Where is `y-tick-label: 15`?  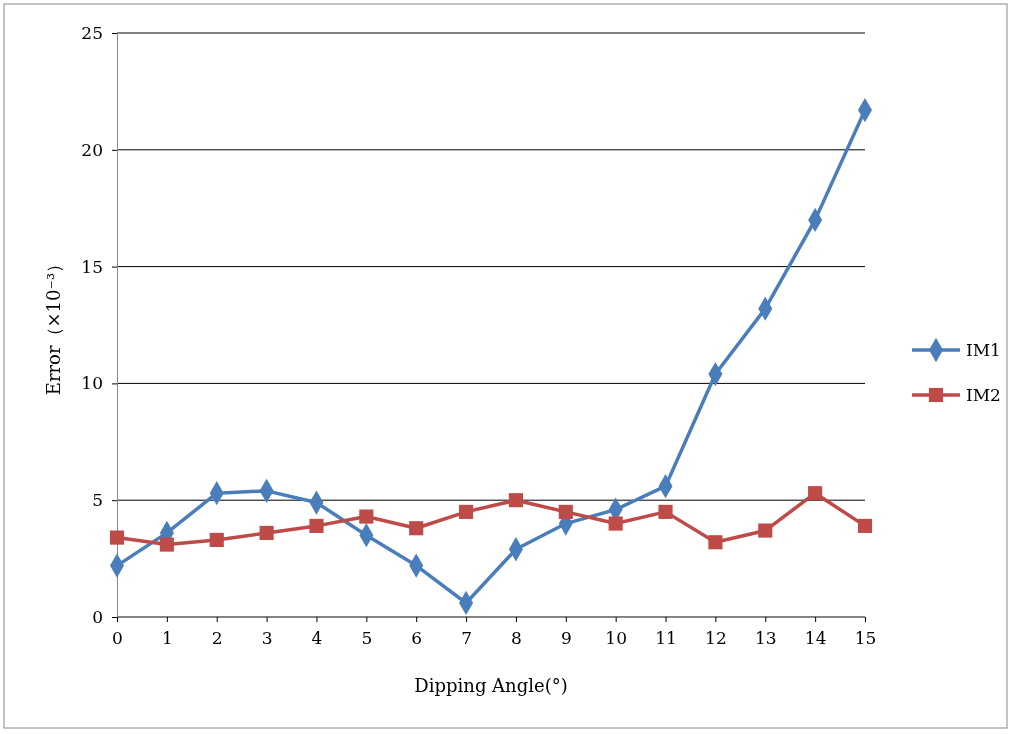 y-tick-label: 15 is located at coordinates (92, 266).